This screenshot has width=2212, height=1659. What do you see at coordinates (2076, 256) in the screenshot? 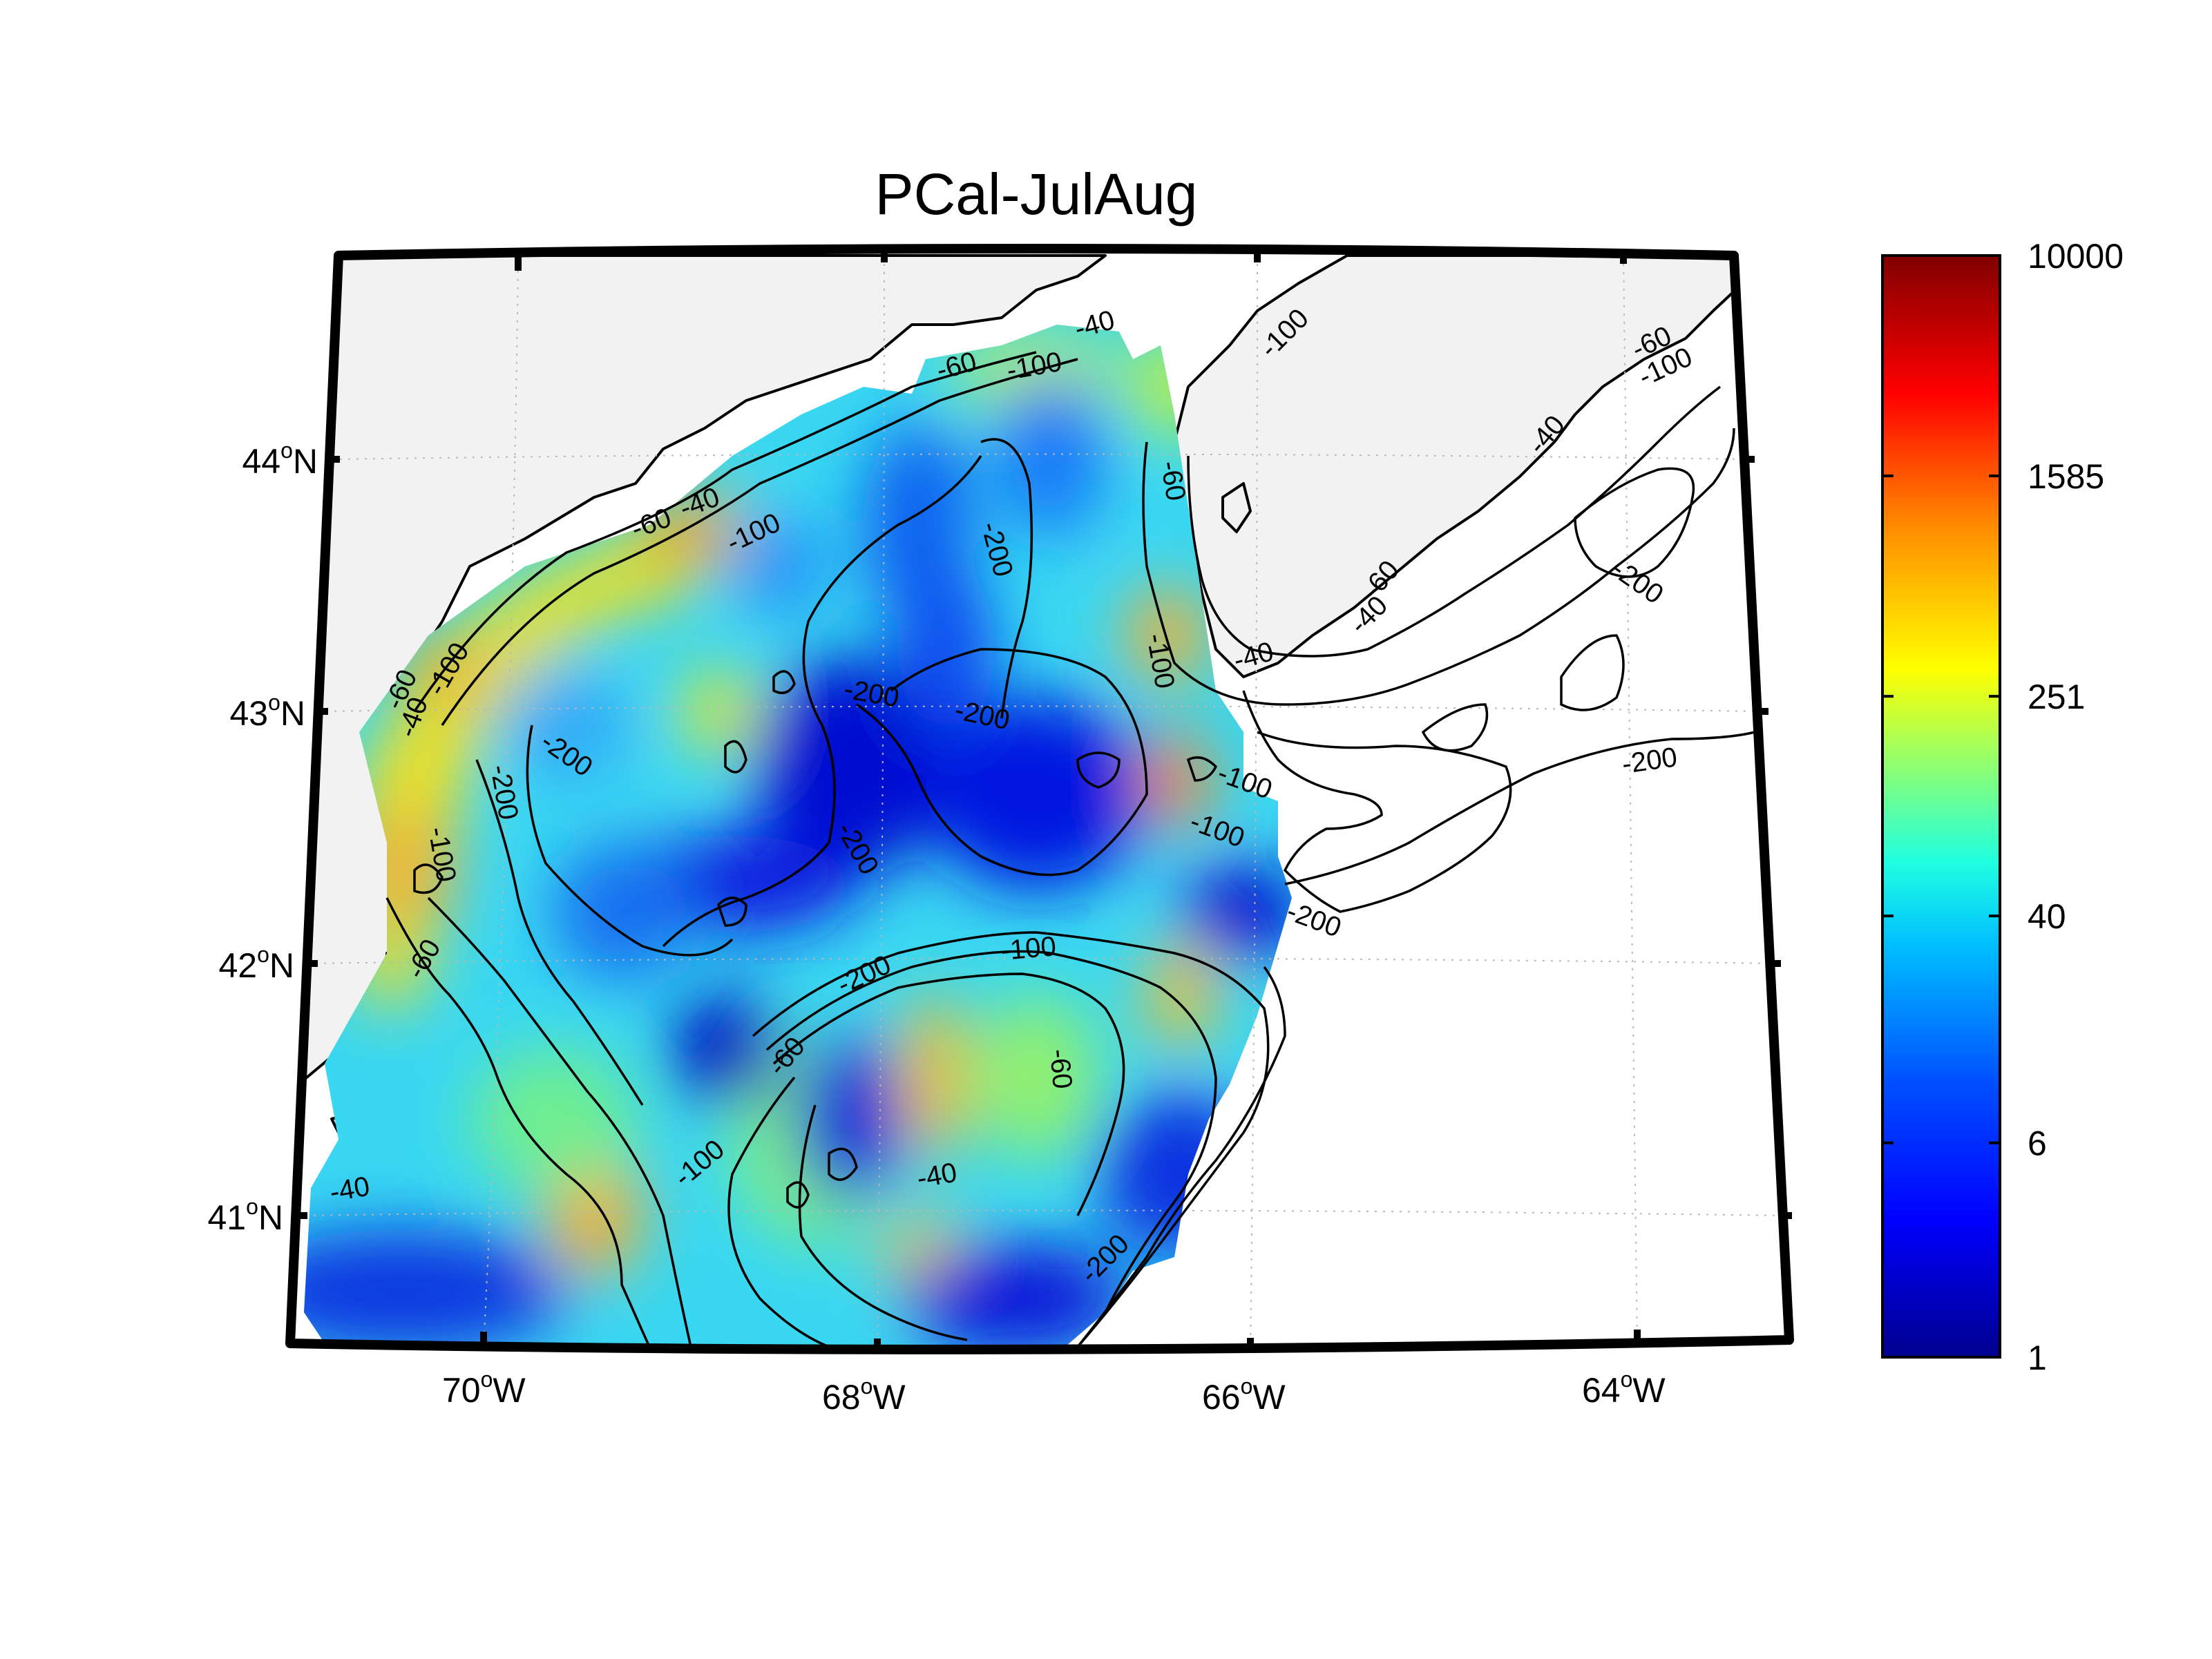
I see `colorbar-tick-label: 10000` at bounding box center [2076, 256].